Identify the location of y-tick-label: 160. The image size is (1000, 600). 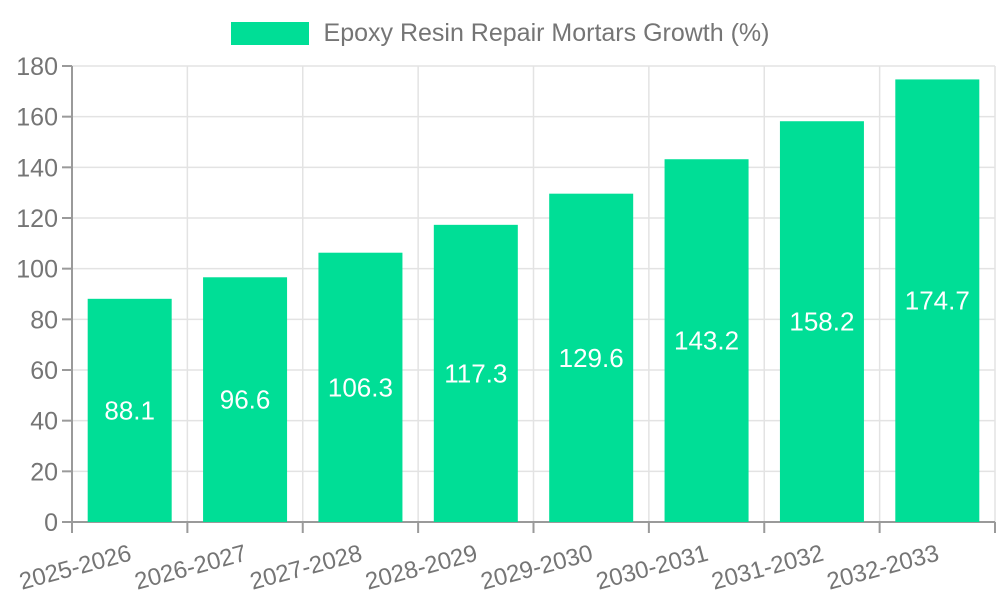
(37, 118).